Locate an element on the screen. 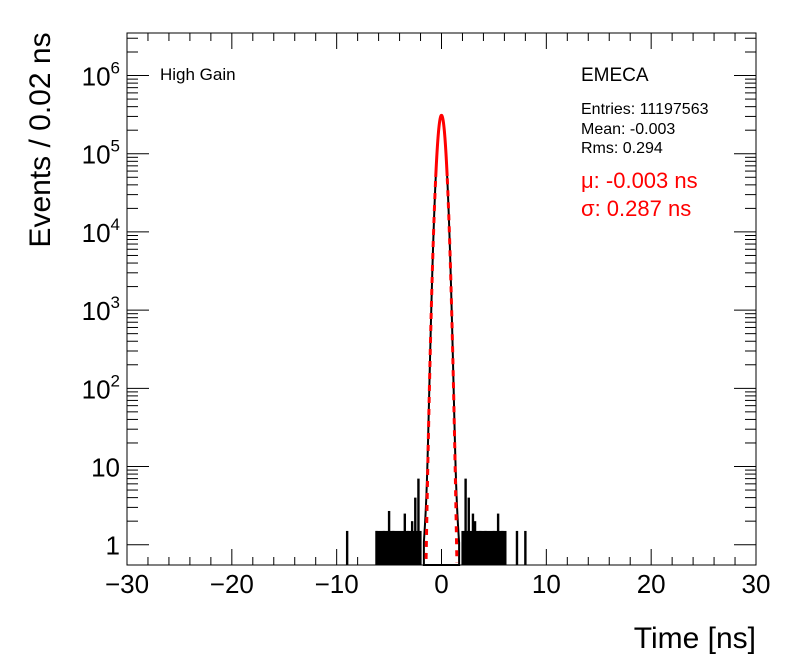 The width and height of the screenshot is (796, 672). fit-sigma-label: σ: 0.287 ns is located at coordinates (636, 208).